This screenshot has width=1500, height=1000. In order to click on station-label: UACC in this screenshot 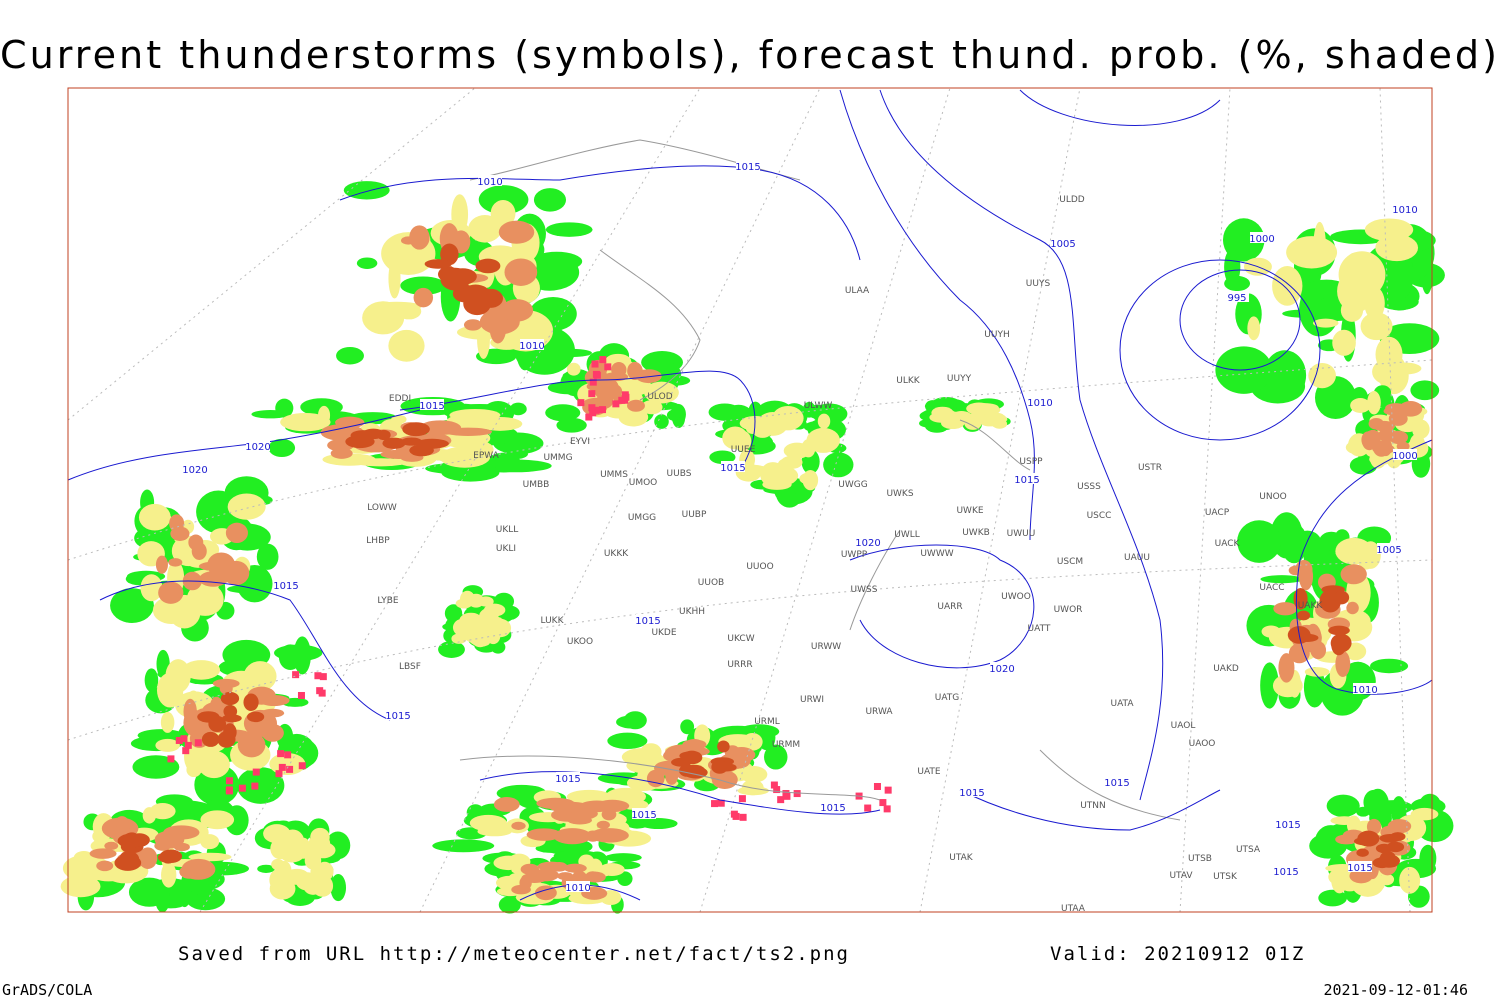, I will do `click(1271, 588)`.